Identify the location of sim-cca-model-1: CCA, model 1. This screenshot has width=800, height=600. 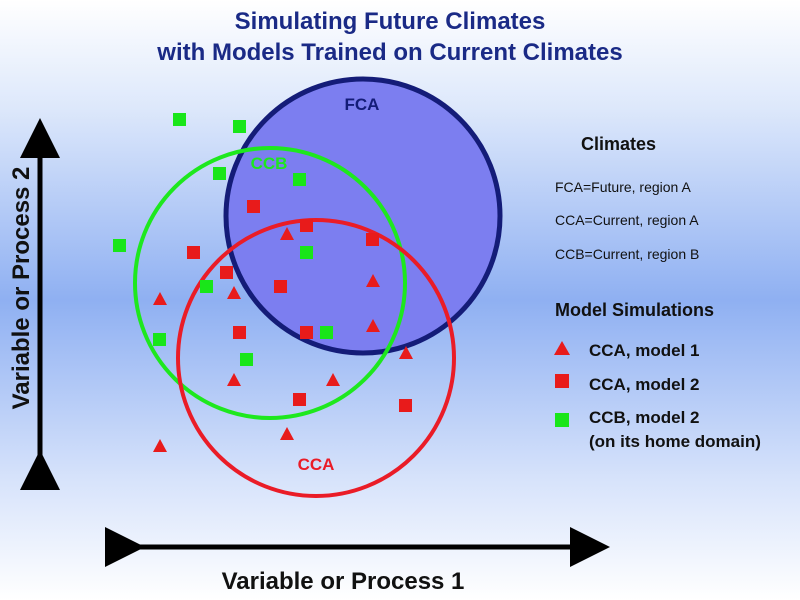
(644, 350).